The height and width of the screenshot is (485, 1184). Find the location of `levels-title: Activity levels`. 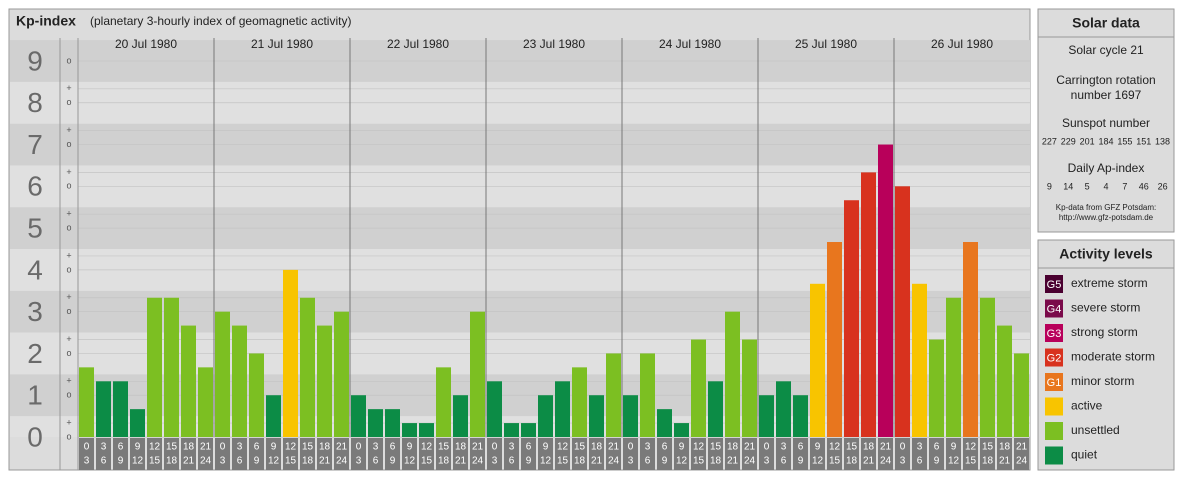

levels-title: Activity levels is located at coordinates (1106, 254).